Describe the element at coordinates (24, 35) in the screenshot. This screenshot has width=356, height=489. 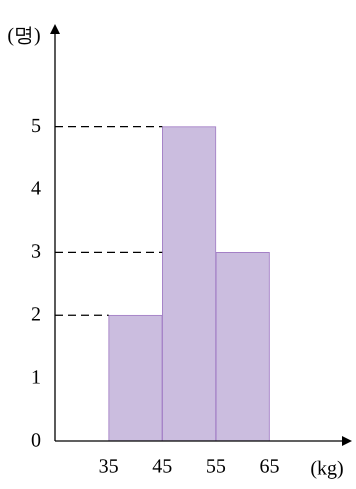
I see `y-axis-title: (명)` at that location.